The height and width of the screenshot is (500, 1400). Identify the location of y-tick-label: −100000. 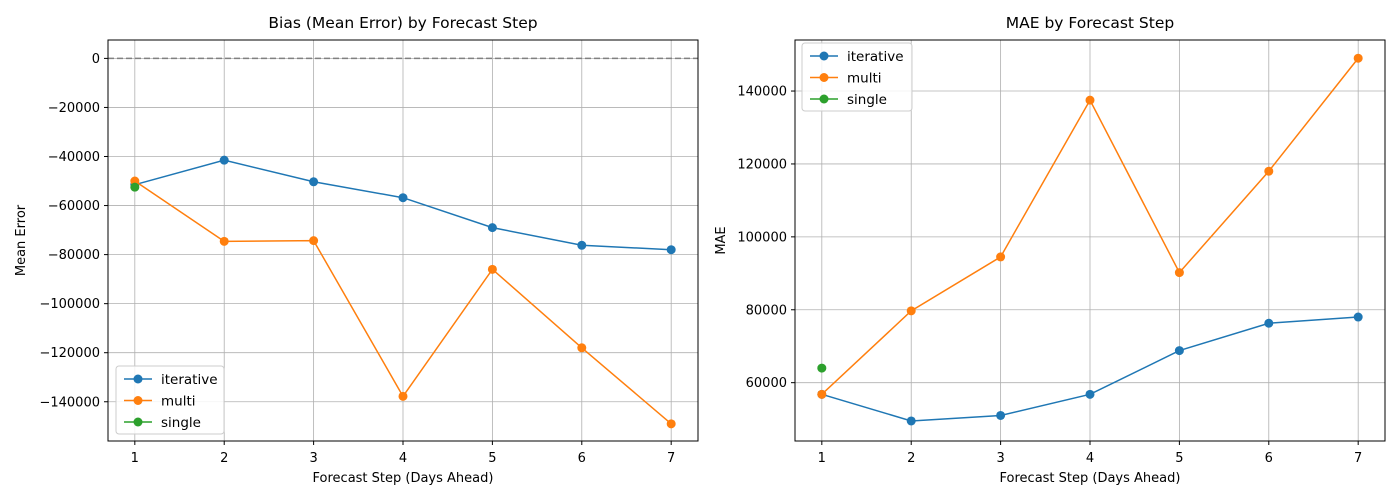
(69, 304).